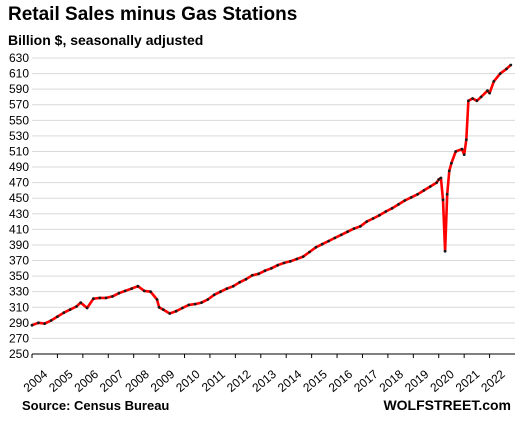  Describe the element at coordinates (290, 381) in the screenshot. I see `x-tick-label: 2014` at that location.